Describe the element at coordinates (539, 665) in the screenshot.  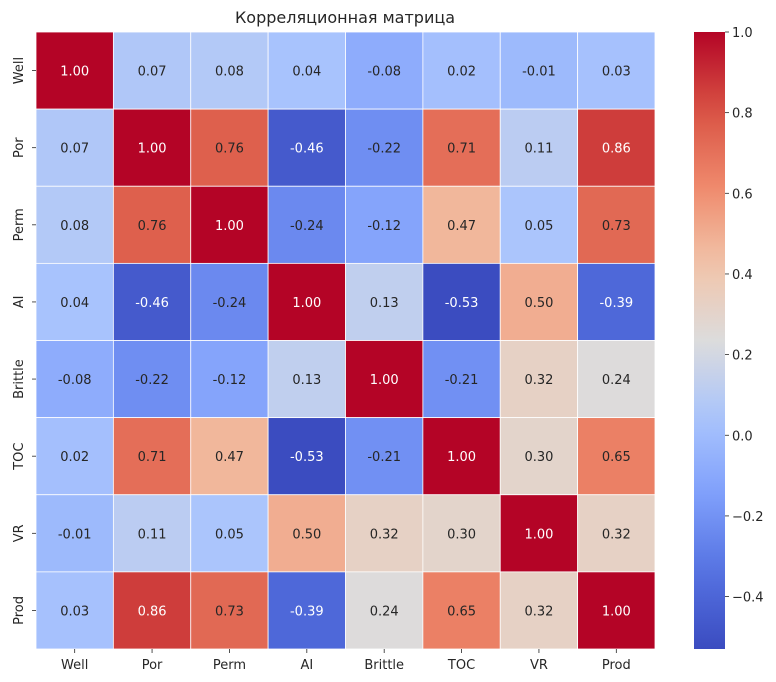
I see `x-tick-label: VR` at that location.